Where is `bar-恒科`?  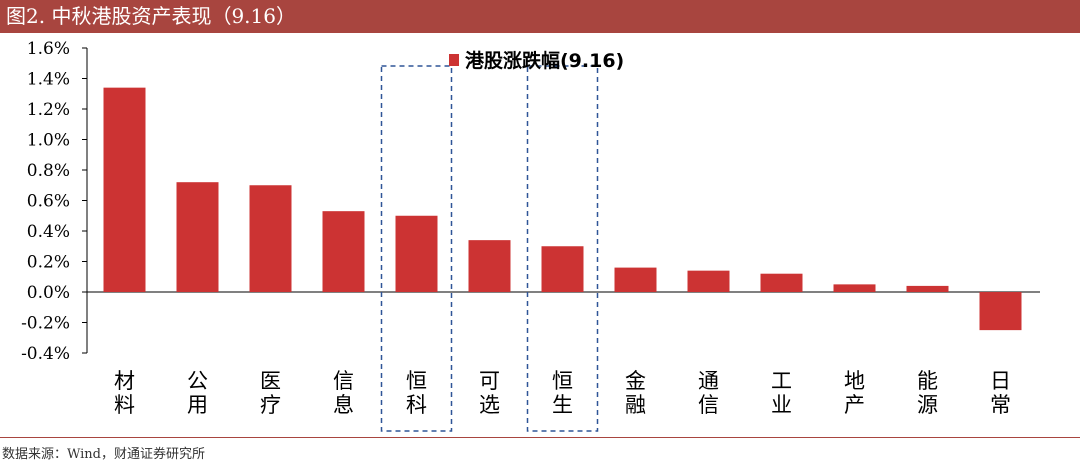
bar-恒科 is located at coordinates (416, 253).